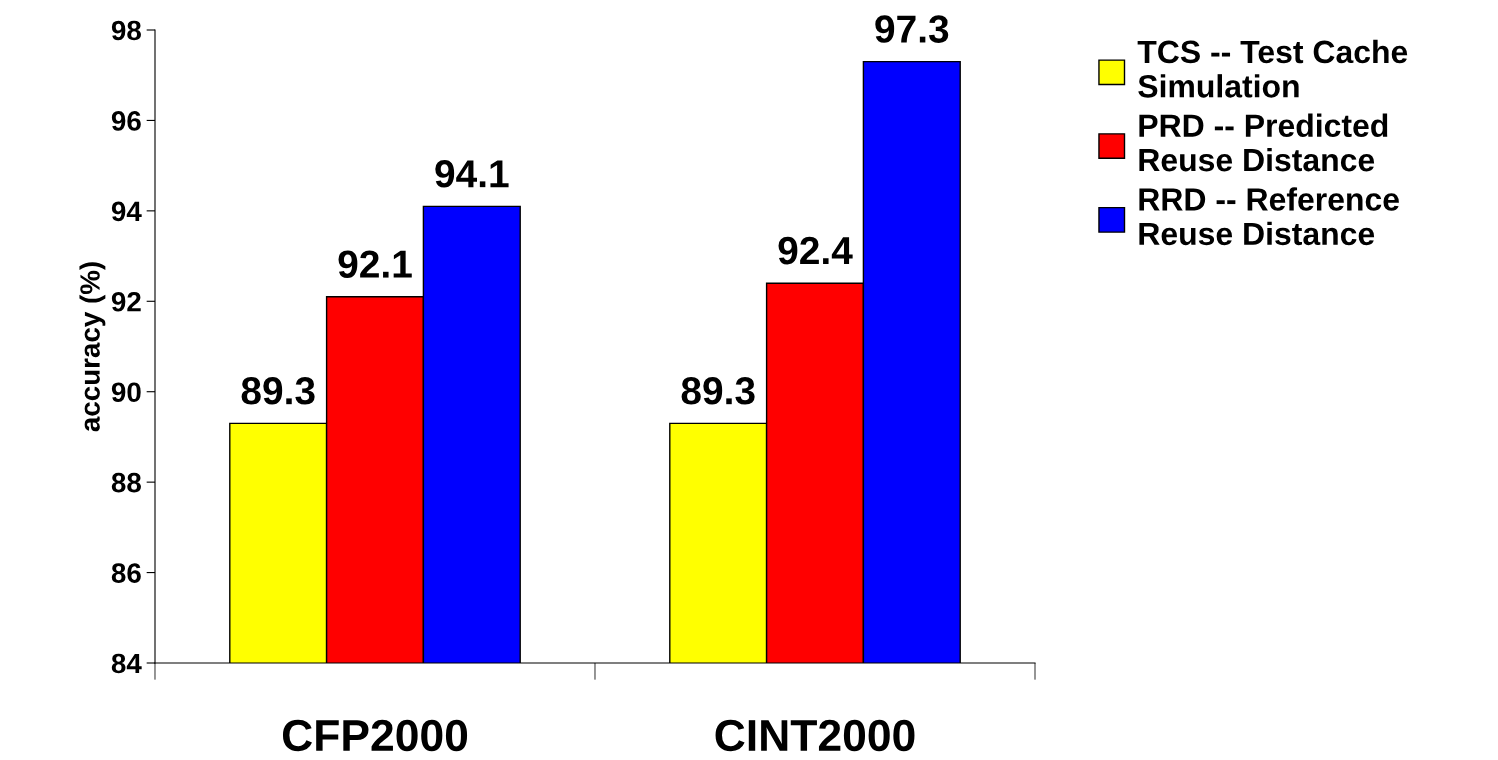 The image size is (1498, 760). Describe the element at coordinates (815, 735) in the screenshot. I see `x-tick-label: CINT2000` at that location.